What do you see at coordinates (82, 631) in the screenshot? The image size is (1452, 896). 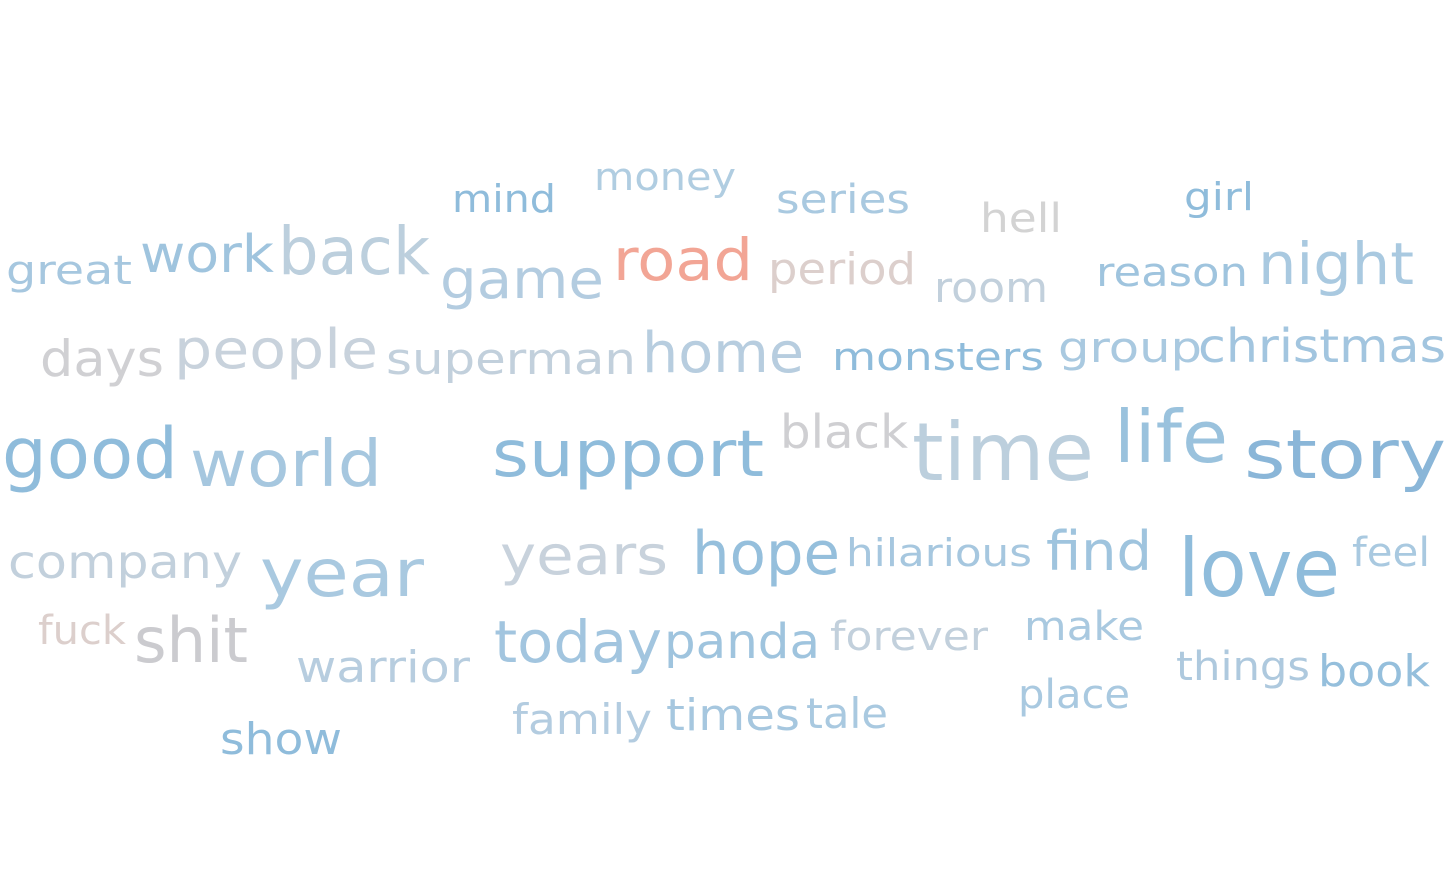 I see `word-fuck: fuck` at bounding box center [82, 631].